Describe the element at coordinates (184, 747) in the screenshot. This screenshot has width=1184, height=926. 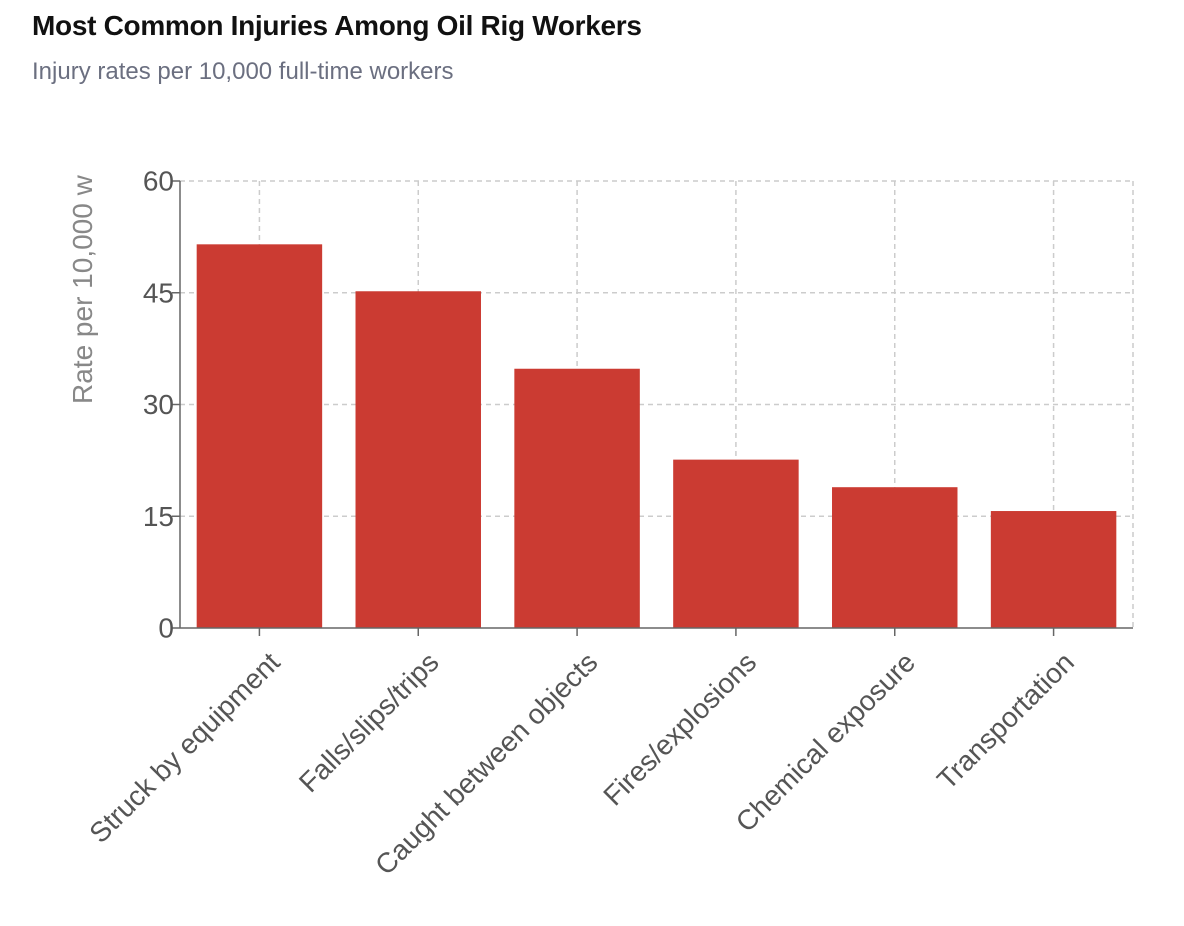
I see `x-tick-label: Struck by equipment` at that location.